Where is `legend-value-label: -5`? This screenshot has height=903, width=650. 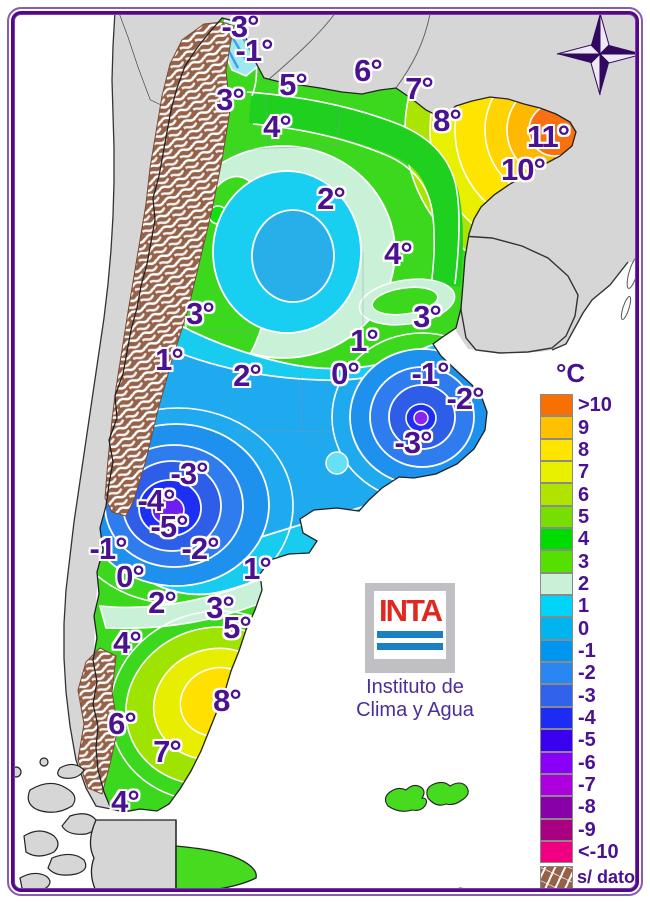 legend-value-label: -5 is located at coordinates (587, 740).